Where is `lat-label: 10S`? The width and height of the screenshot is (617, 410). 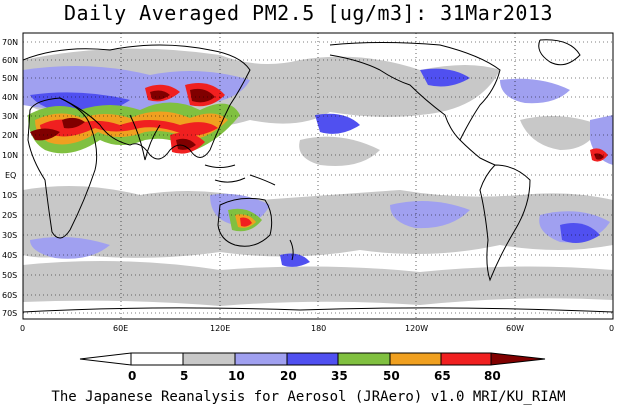 lat-label: 10S is located at coordinates (9, 195).